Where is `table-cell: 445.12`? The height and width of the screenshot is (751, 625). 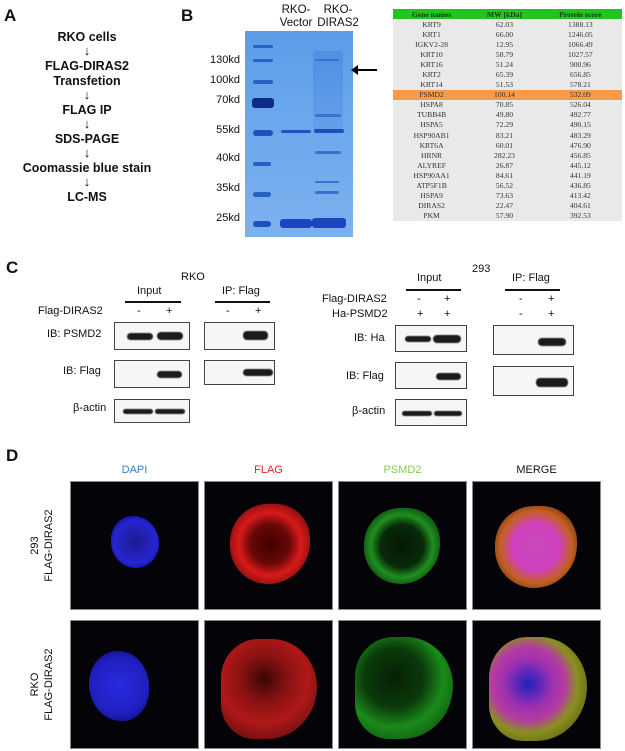
table-cell: 445.12 is located at coordinates (580, 165).